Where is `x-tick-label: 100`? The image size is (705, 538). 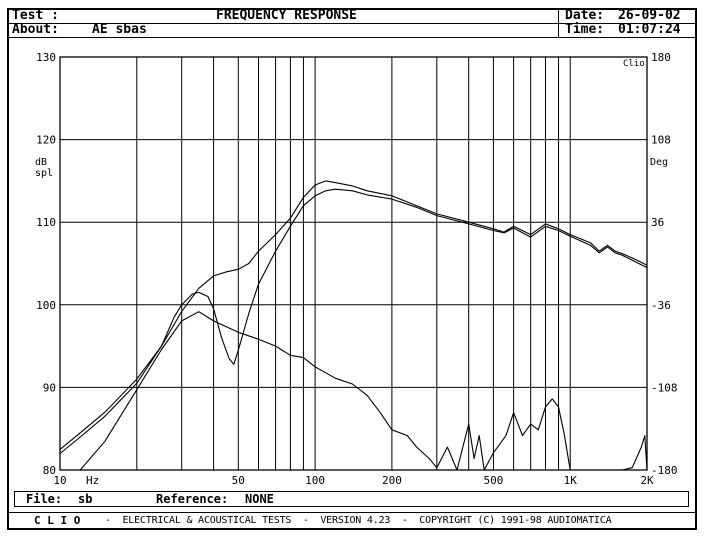
x-tick-label: 100 is located at coordinates (315, 480).